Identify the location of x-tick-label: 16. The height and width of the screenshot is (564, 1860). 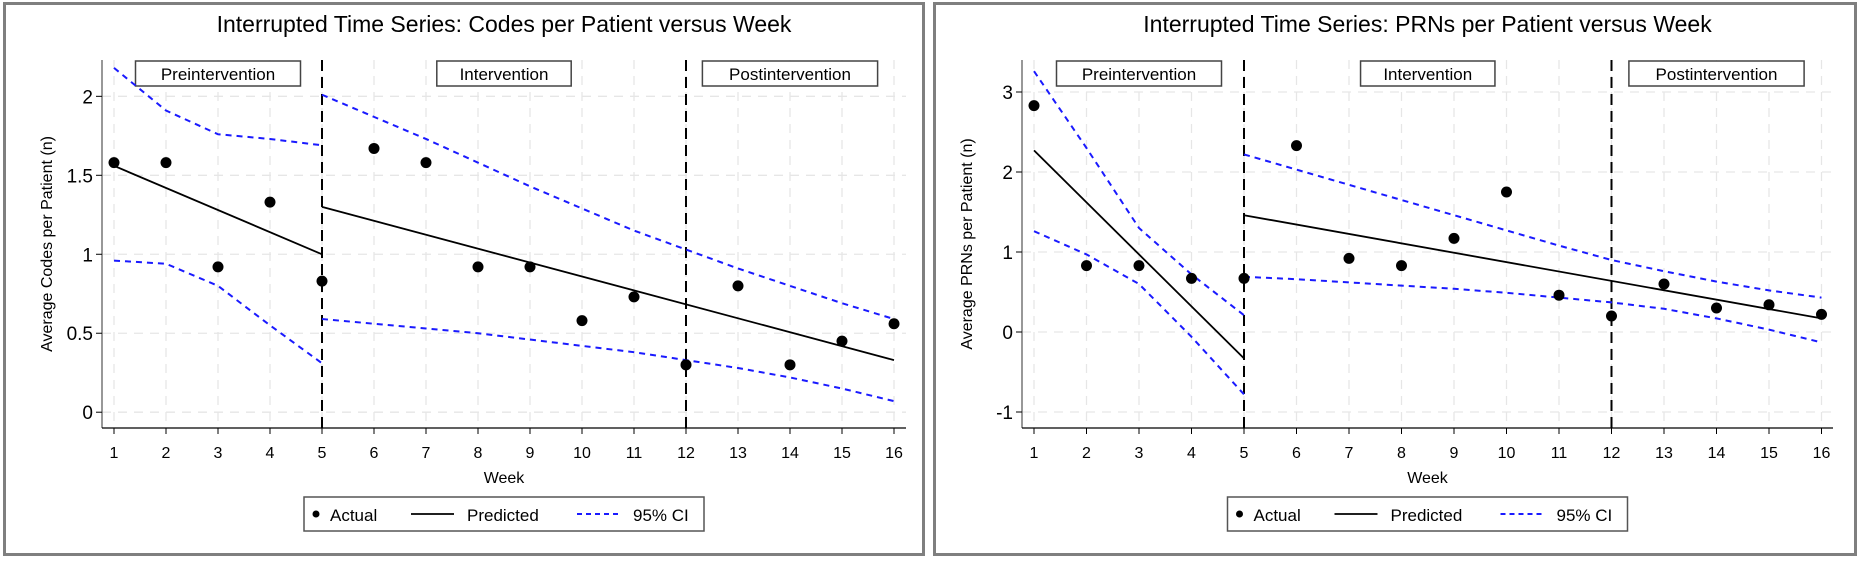
(894, 453).